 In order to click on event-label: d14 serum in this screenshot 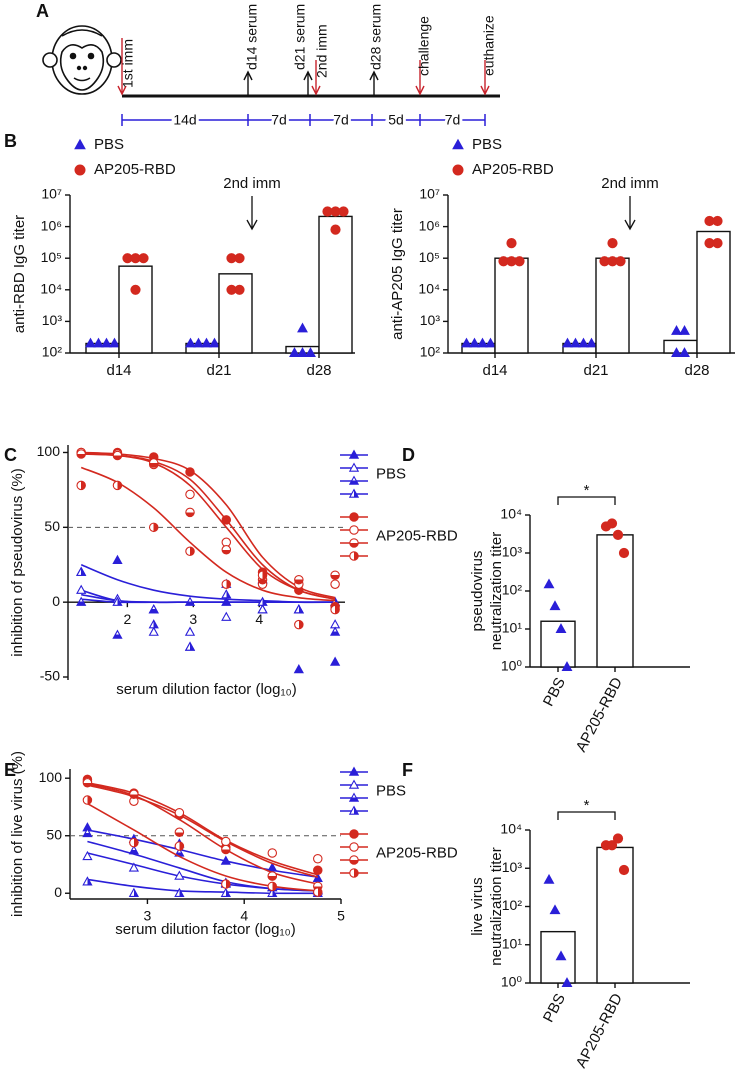, I will do `click(252, 37)`.